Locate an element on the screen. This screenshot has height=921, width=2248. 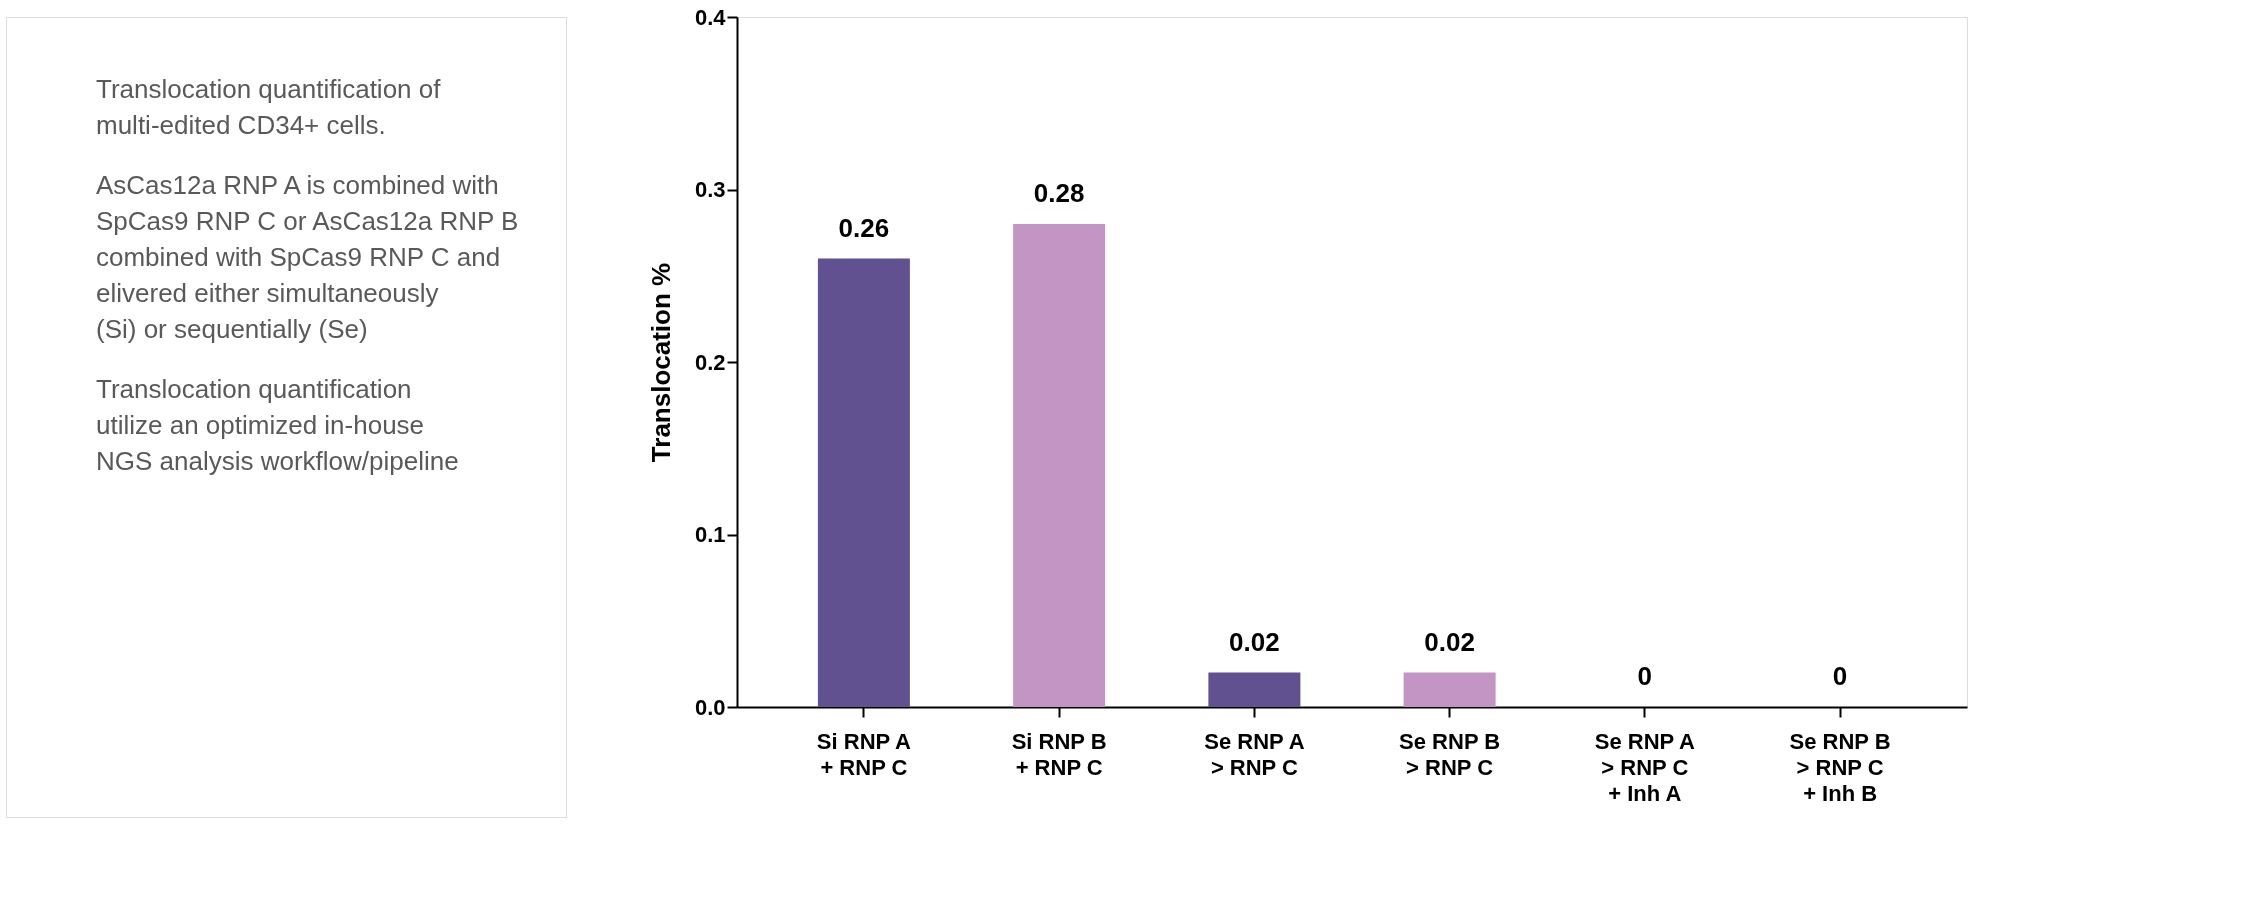
text: AsCas12a RNP A is combined with SpCas9 RNP C or AsCas12a RNP B combined with SpCas9 RNP C and elivered either simultaneously (Si) or sequentially (Se) is located at coordinates (307, 257).